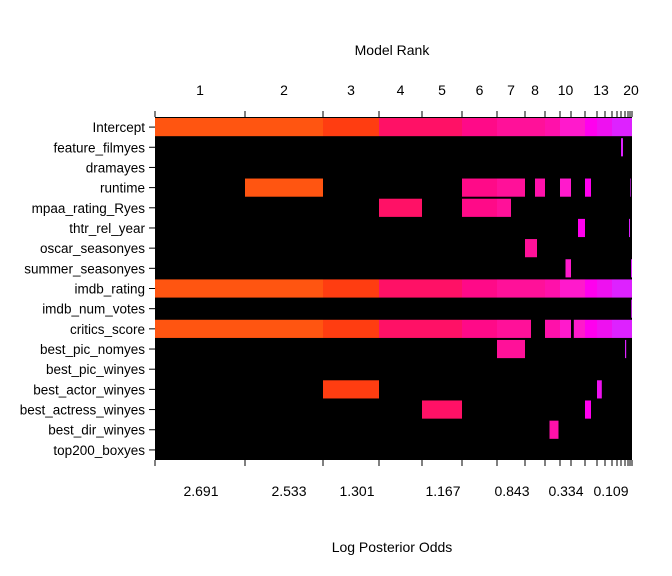  What do you see at coordinates (288, 491) in the screenshot?
I see `bottom-tick-label: 2.533` at bounding box center [288, 491].